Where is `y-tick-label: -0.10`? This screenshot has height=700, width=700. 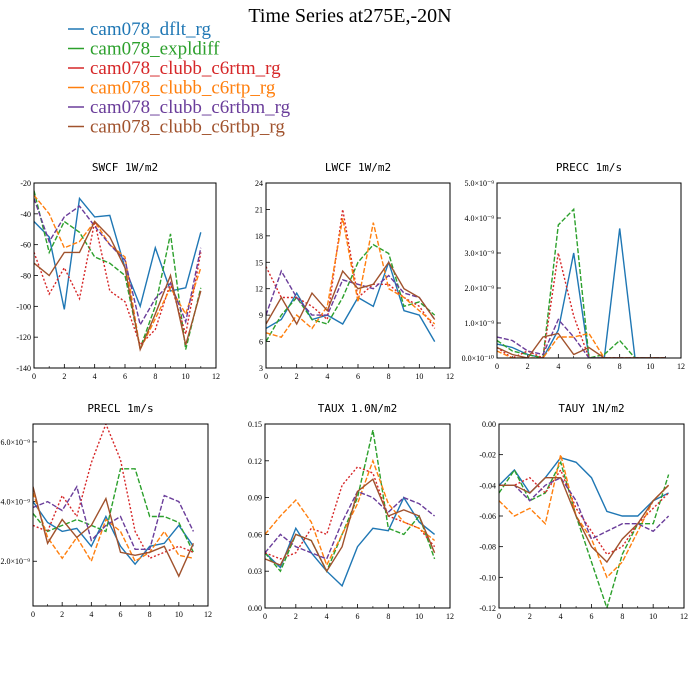 y-tick-label: -0.10 is located at coordinates (487, 577).